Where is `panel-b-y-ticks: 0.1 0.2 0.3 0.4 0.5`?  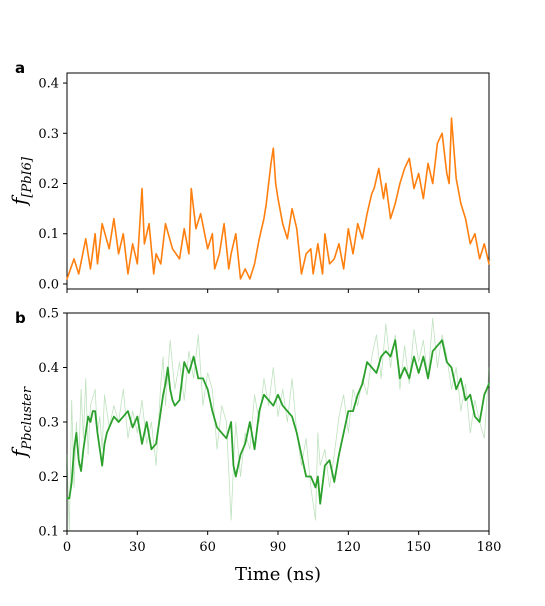
panel-b-y-ticks: 0.1 0.2 0.3 0.4 0.5 is located at coordinates (52, 423).